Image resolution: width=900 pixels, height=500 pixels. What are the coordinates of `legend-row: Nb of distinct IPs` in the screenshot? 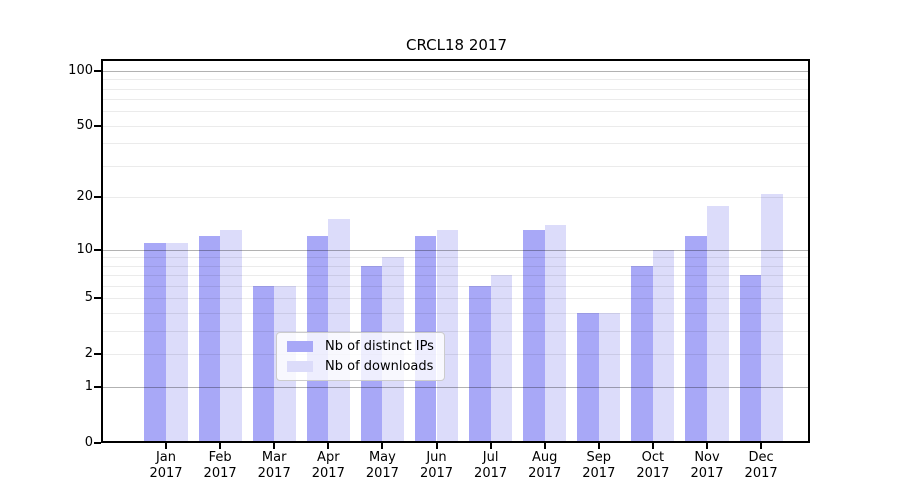 It's located at (360, 346).